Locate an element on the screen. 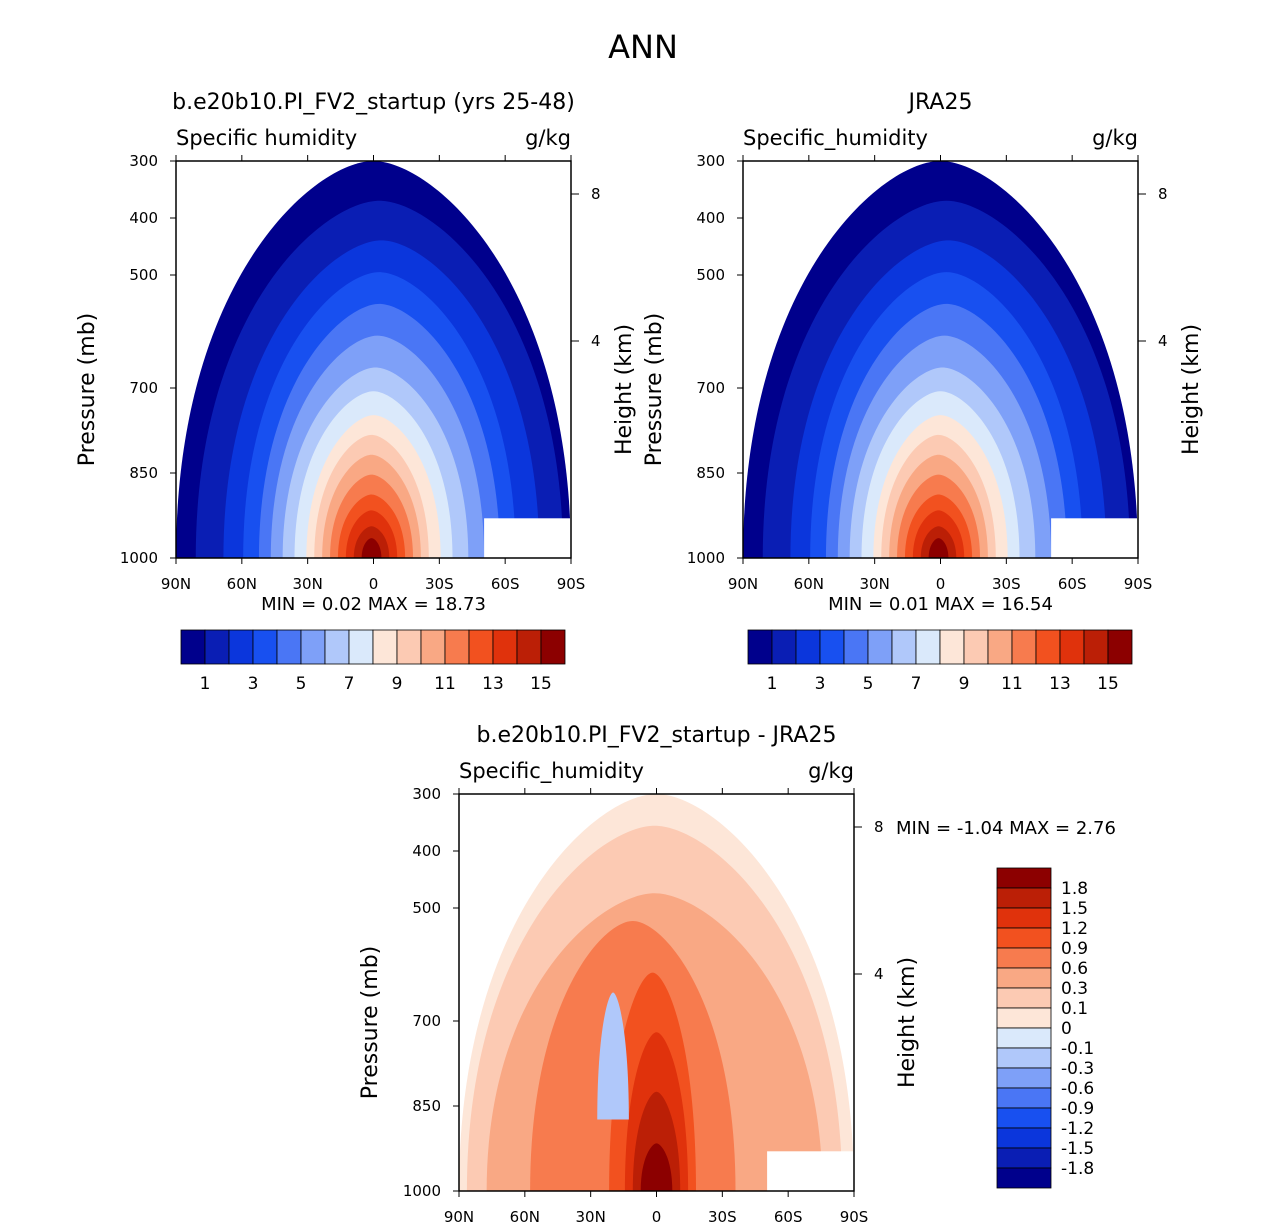 Image resolution: width=1285 pixels, height=1229 pixels. min-max-stats: MIN = 0.01 MAX = 16.54 is located at coordinates (940, 604).